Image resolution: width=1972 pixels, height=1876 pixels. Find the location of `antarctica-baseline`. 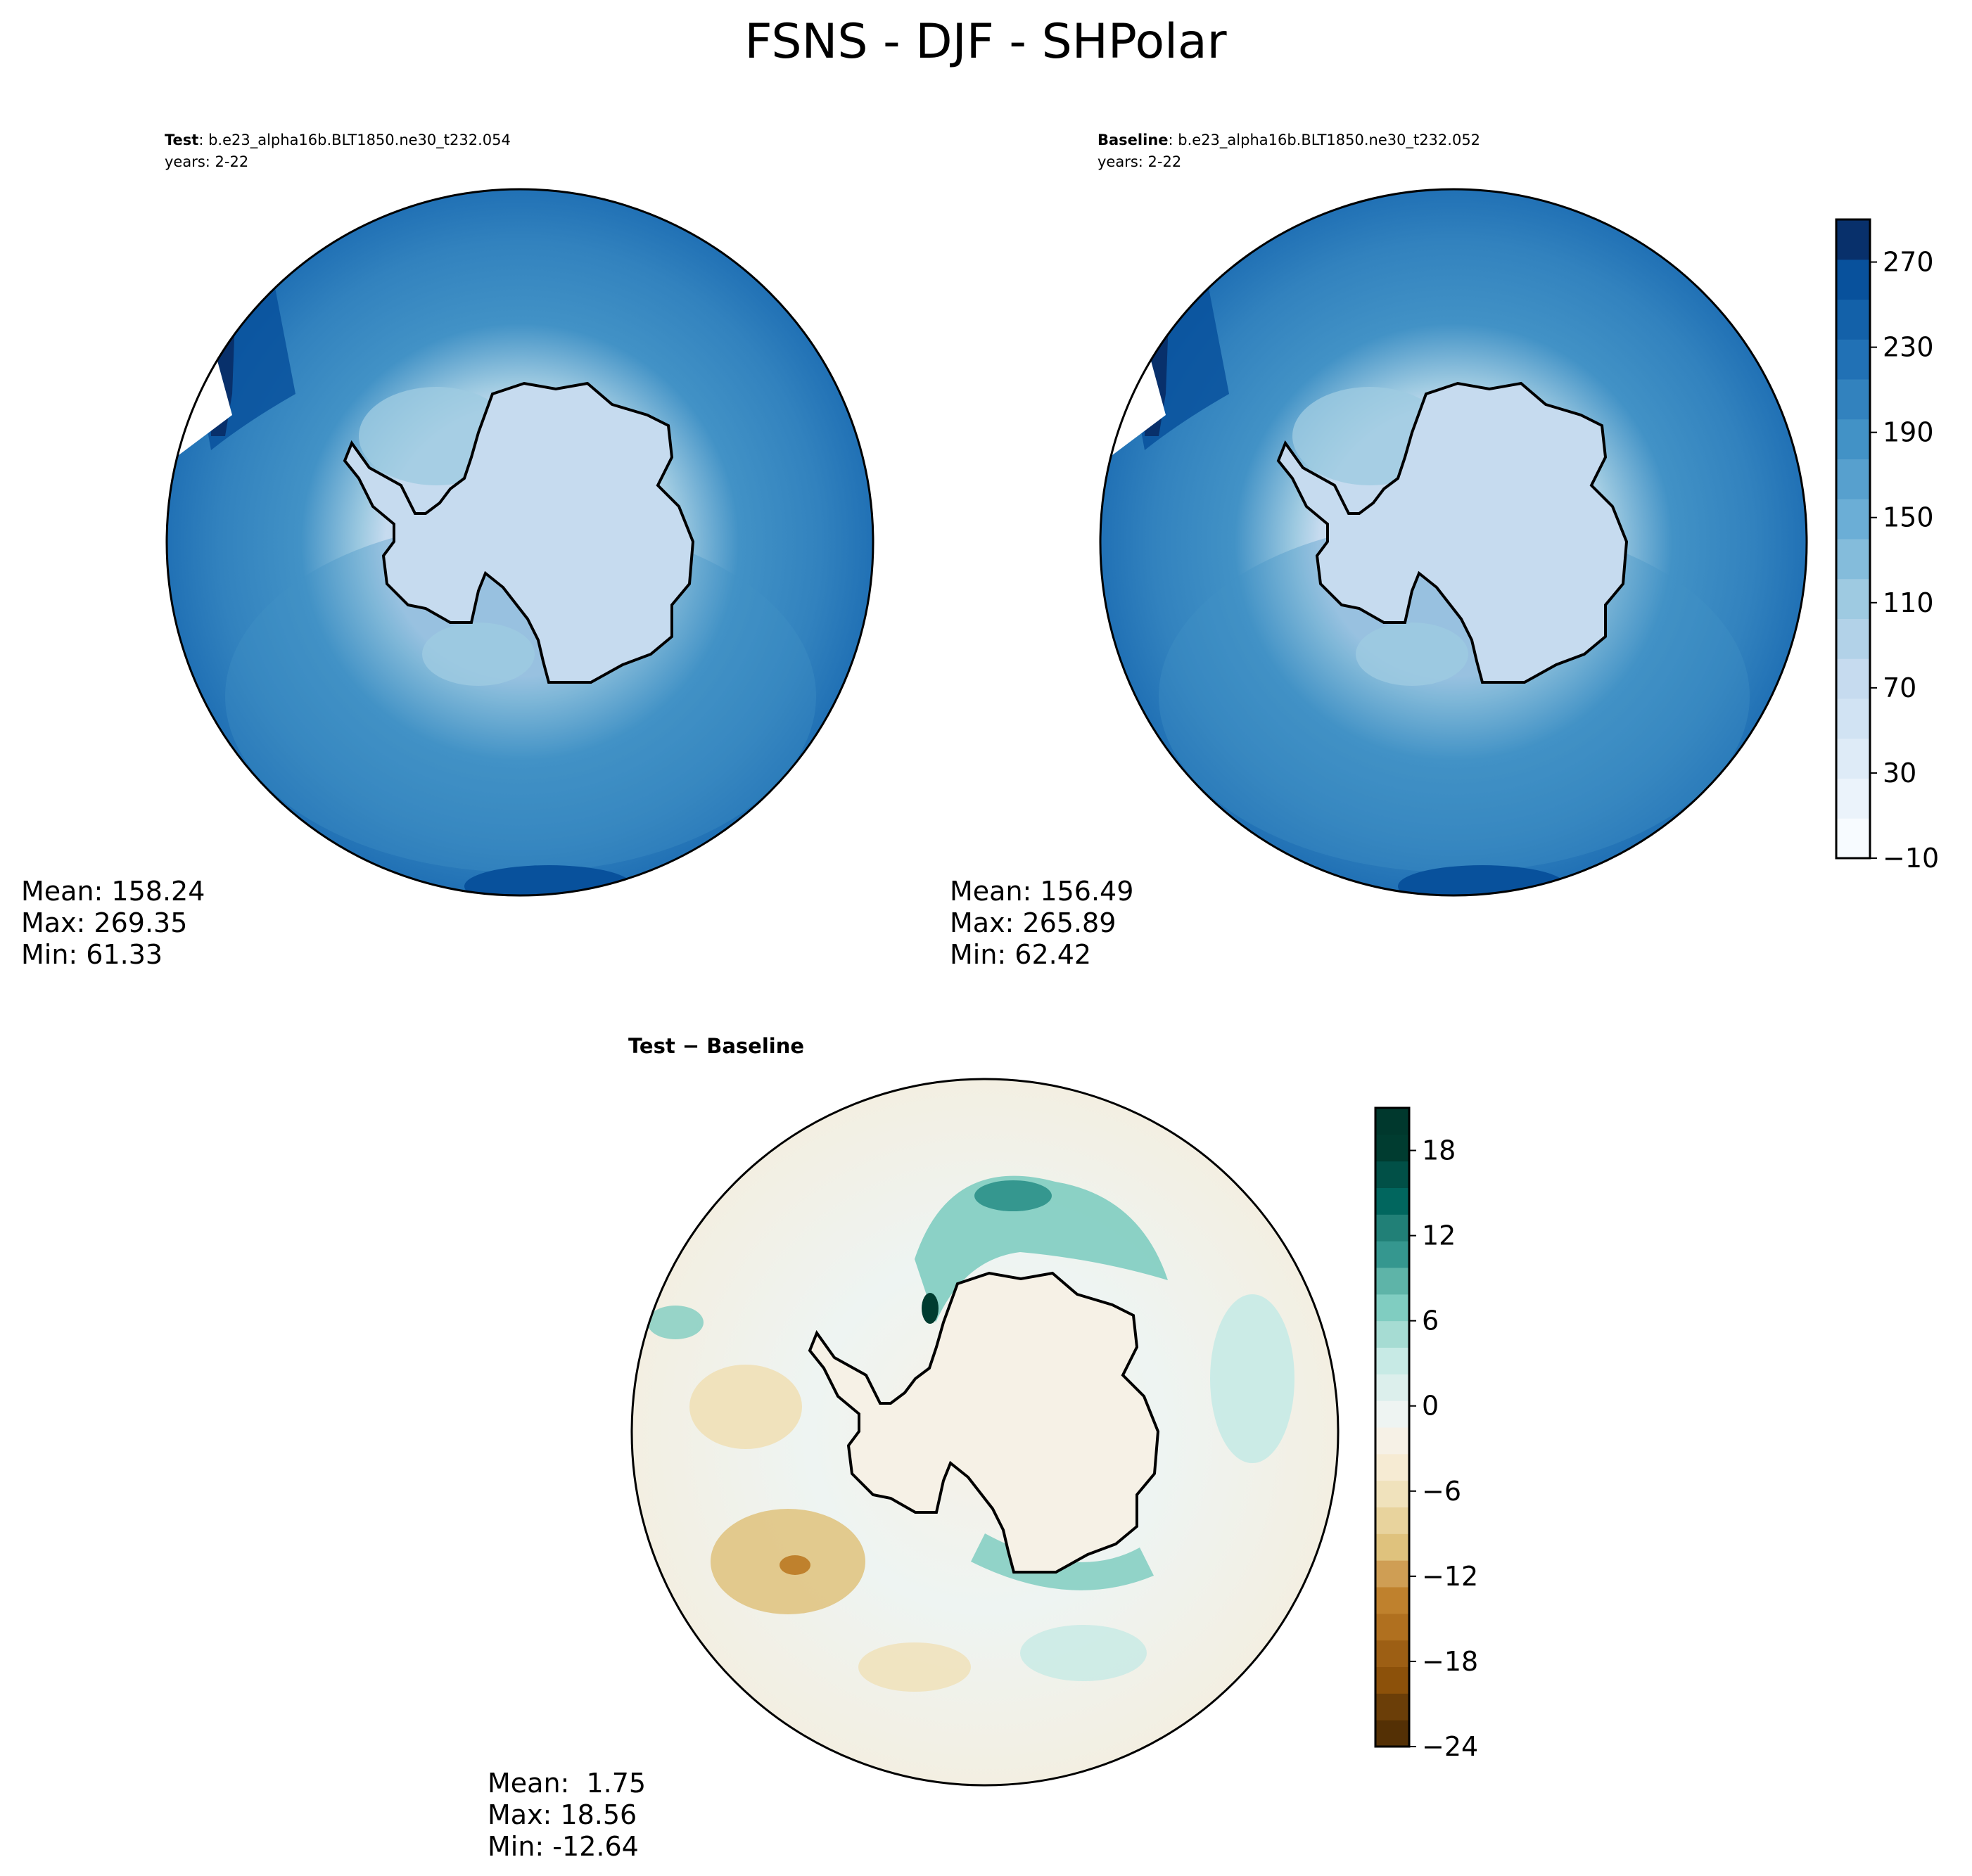

antarctica-baseline is located at coordinates (1453, 532).